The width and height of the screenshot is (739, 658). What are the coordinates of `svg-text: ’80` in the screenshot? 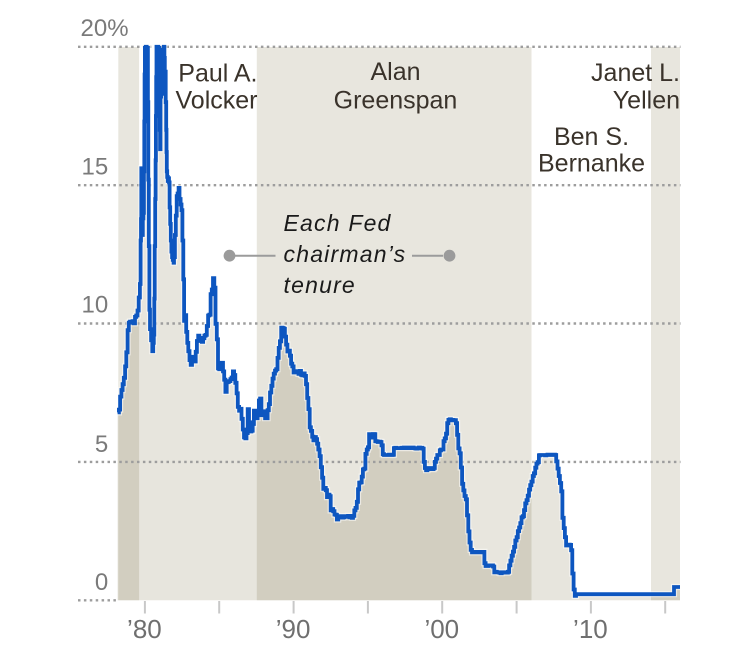 It's located at (144, 629).